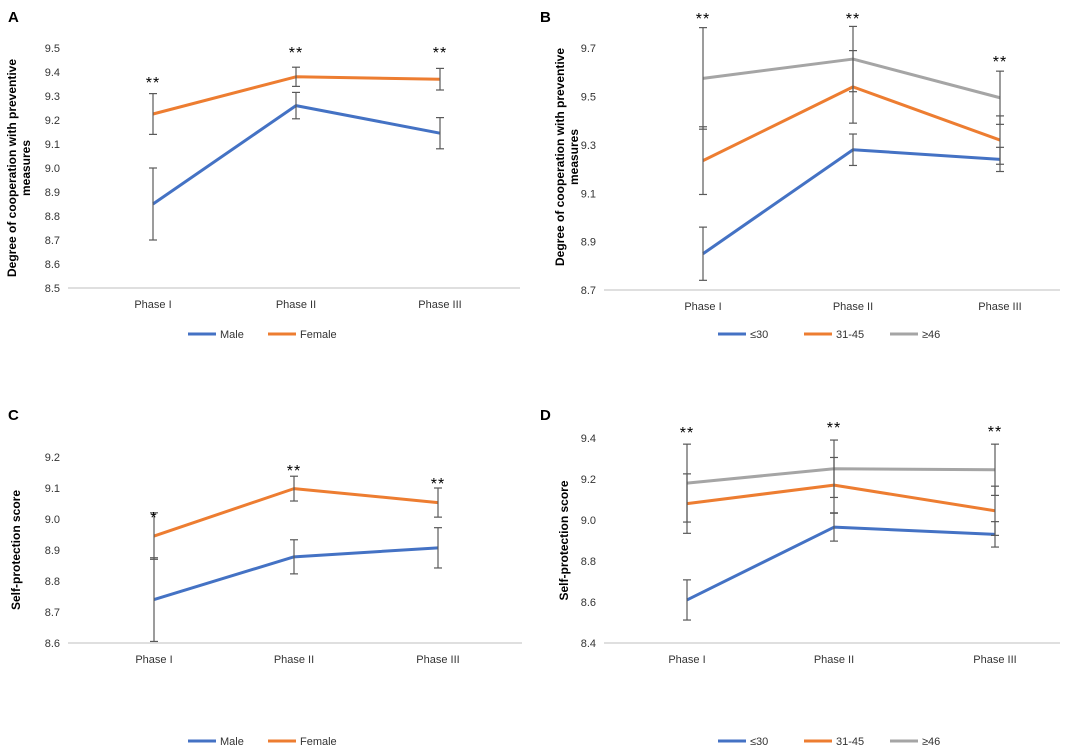  What do you see at coordinates (52, 289) in the screenshot?
I see `y-tick-label: 8.5` at bounding box center [52, 289].